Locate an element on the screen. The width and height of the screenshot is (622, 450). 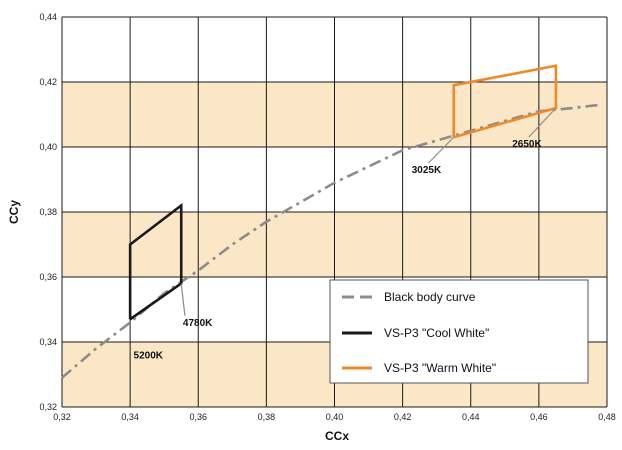
x-tick-label-3: 0,38 is located at coordinates (267, 417).